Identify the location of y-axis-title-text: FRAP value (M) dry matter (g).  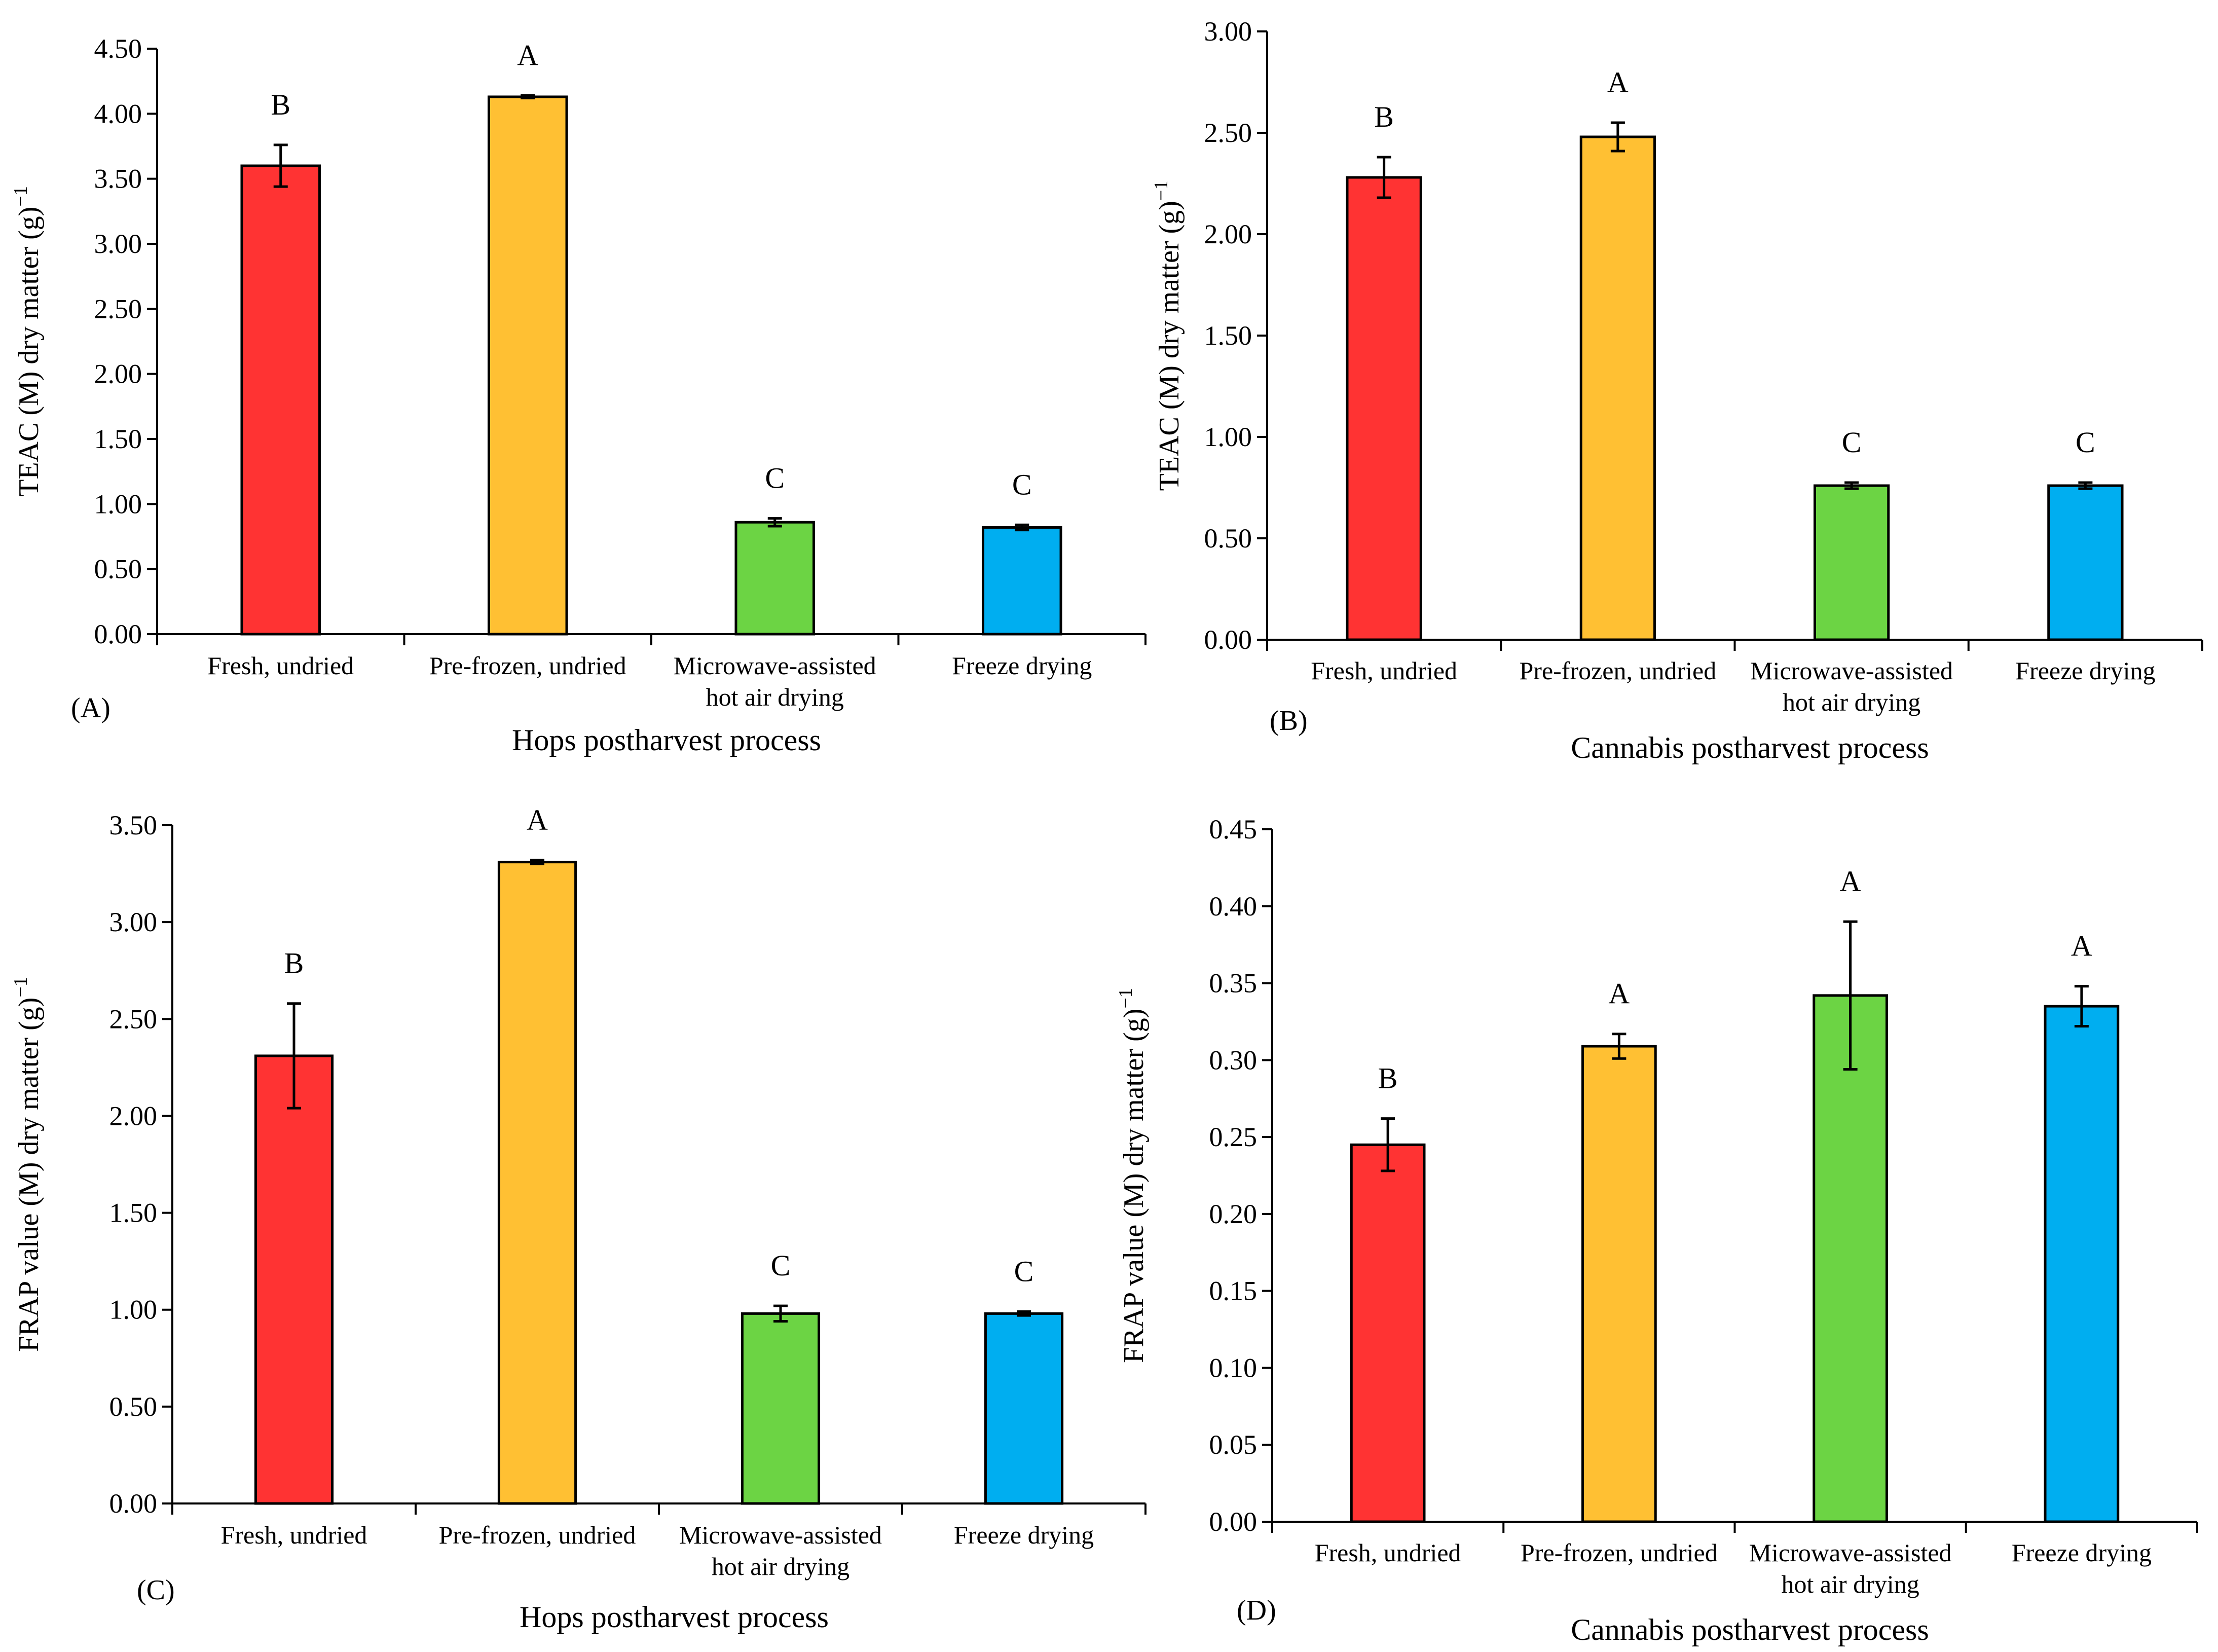
(29, 1175).